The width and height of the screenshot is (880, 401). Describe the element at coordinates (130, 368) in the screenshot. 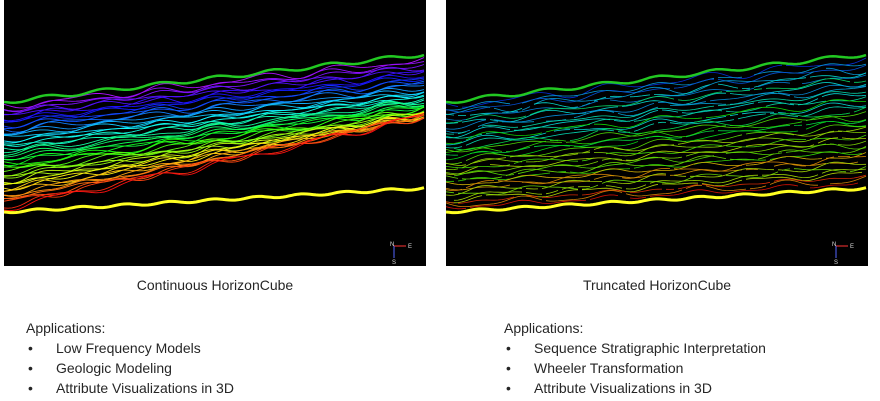

I see `list-item: • Geologic Modeling` at that location.